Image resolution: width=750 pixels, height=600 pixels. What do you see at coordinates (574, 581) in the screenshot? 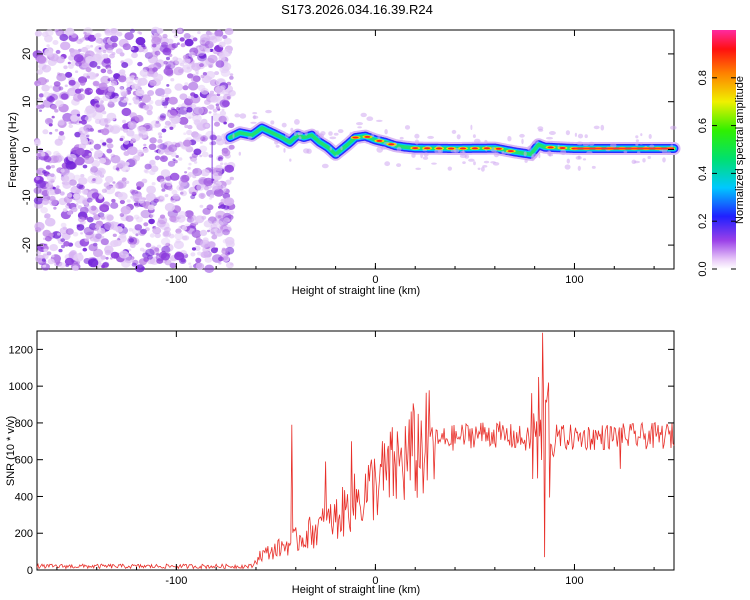
I see `x-tick-label: 100` at bounding box center [574, 581].